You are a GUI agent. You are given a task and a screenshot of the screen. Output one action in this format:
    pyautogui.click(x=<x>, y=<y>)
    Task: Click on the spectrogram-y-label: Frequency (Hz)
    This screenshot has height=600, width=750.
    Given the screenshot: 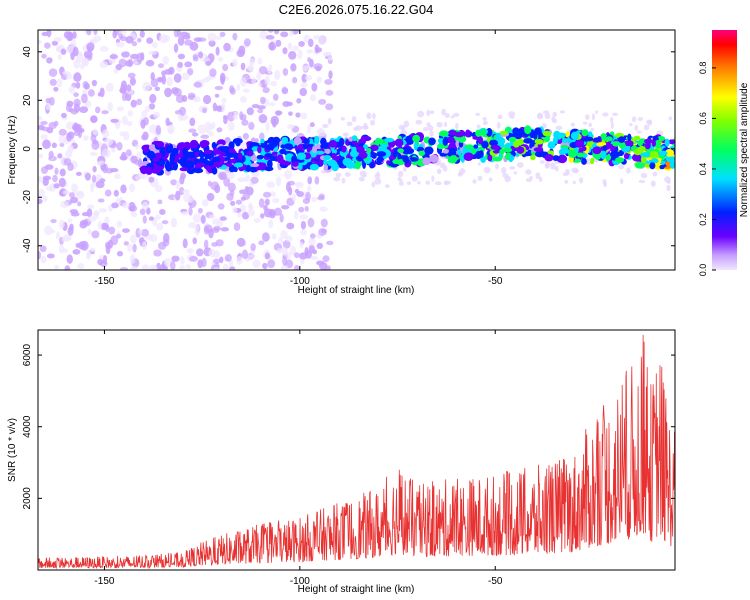 What is the action you would take?
    pyautogui.click(x=12, y=150)
    